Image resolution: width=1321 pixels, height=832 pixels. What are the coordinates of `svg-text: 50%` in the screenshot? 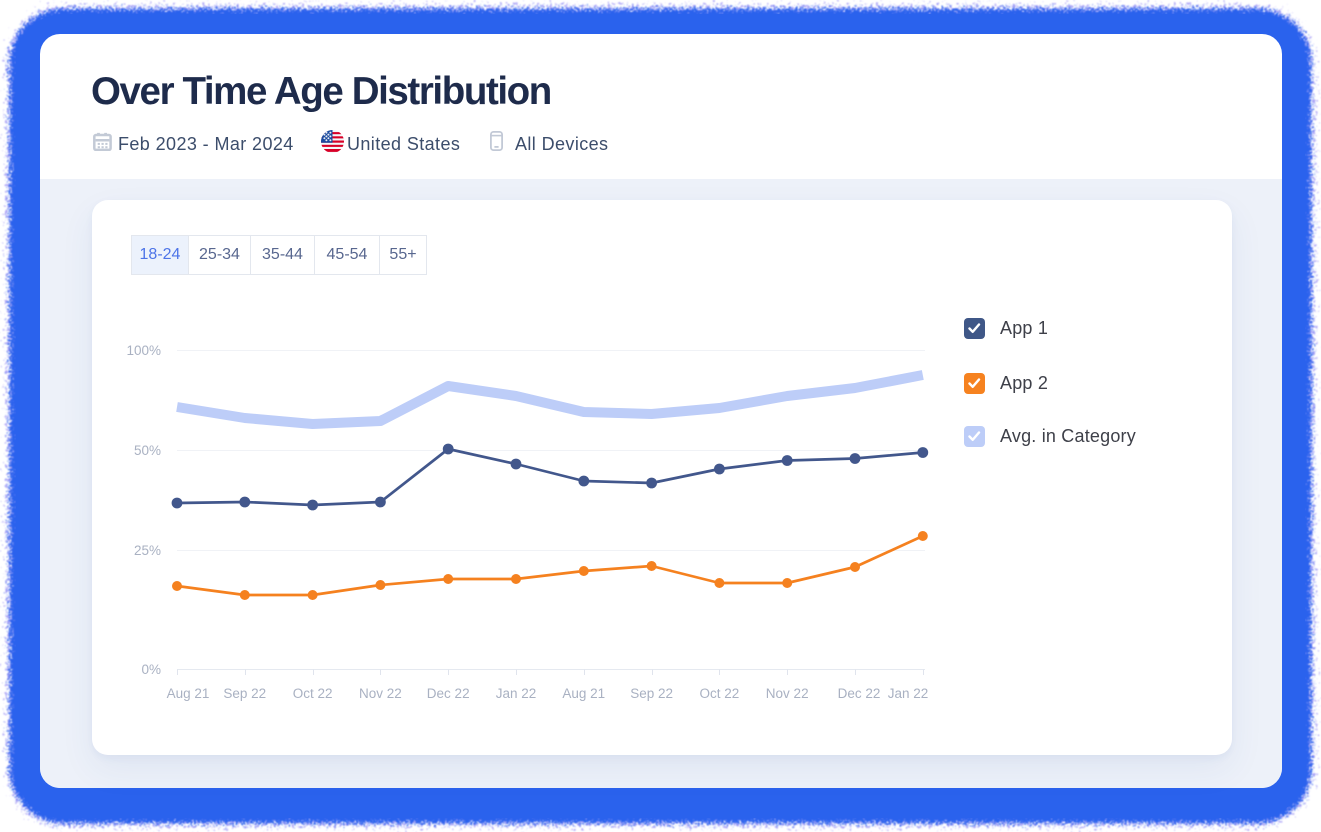 It's located at (147, 450).